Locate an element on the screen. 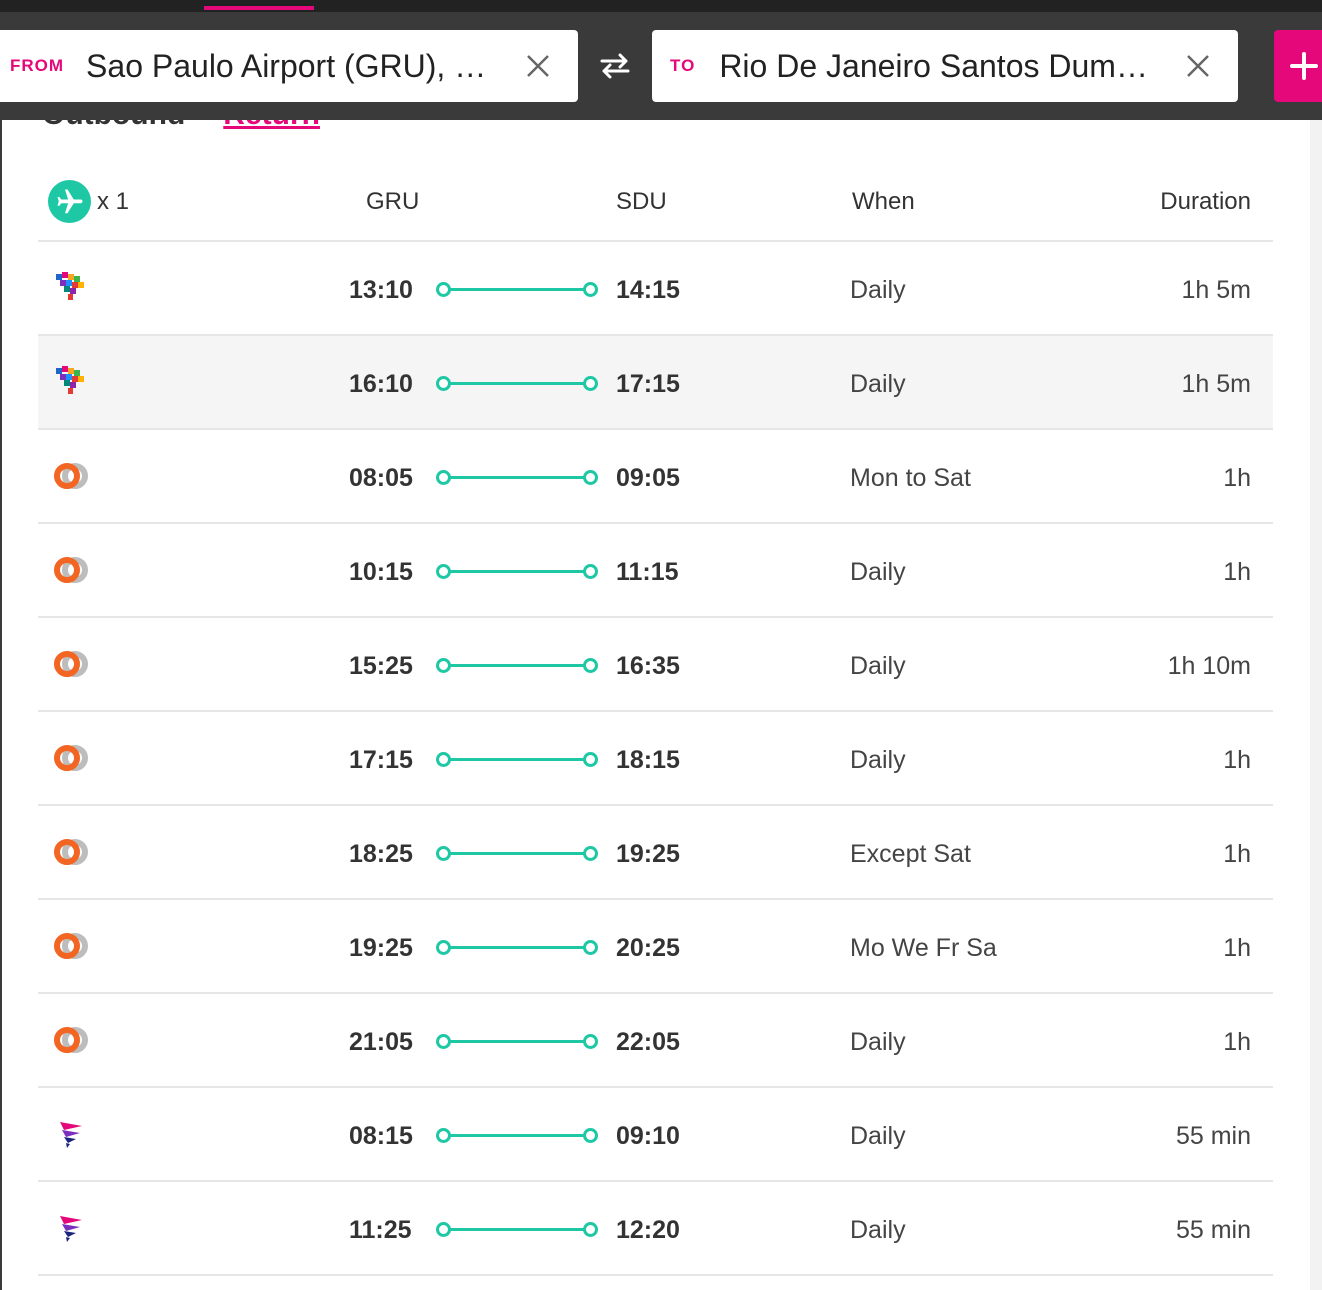 The width and height of the screenshot is (1322, 1290). arrival-time: 22:05 is located at coordinates (648, 1042).